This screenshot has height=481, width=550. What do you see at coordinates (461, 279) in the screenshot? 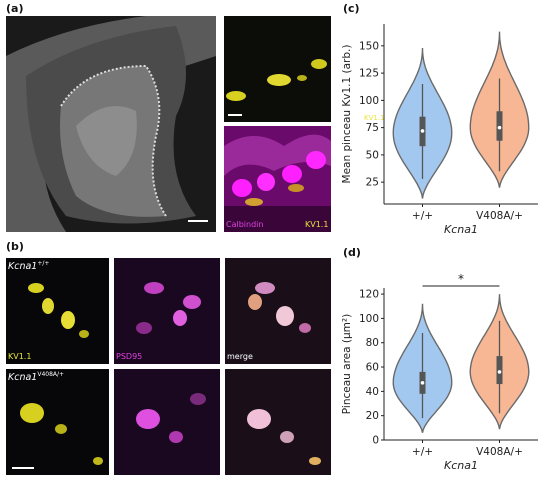
I see `significance-star: *` at bounding box center [461, 279].